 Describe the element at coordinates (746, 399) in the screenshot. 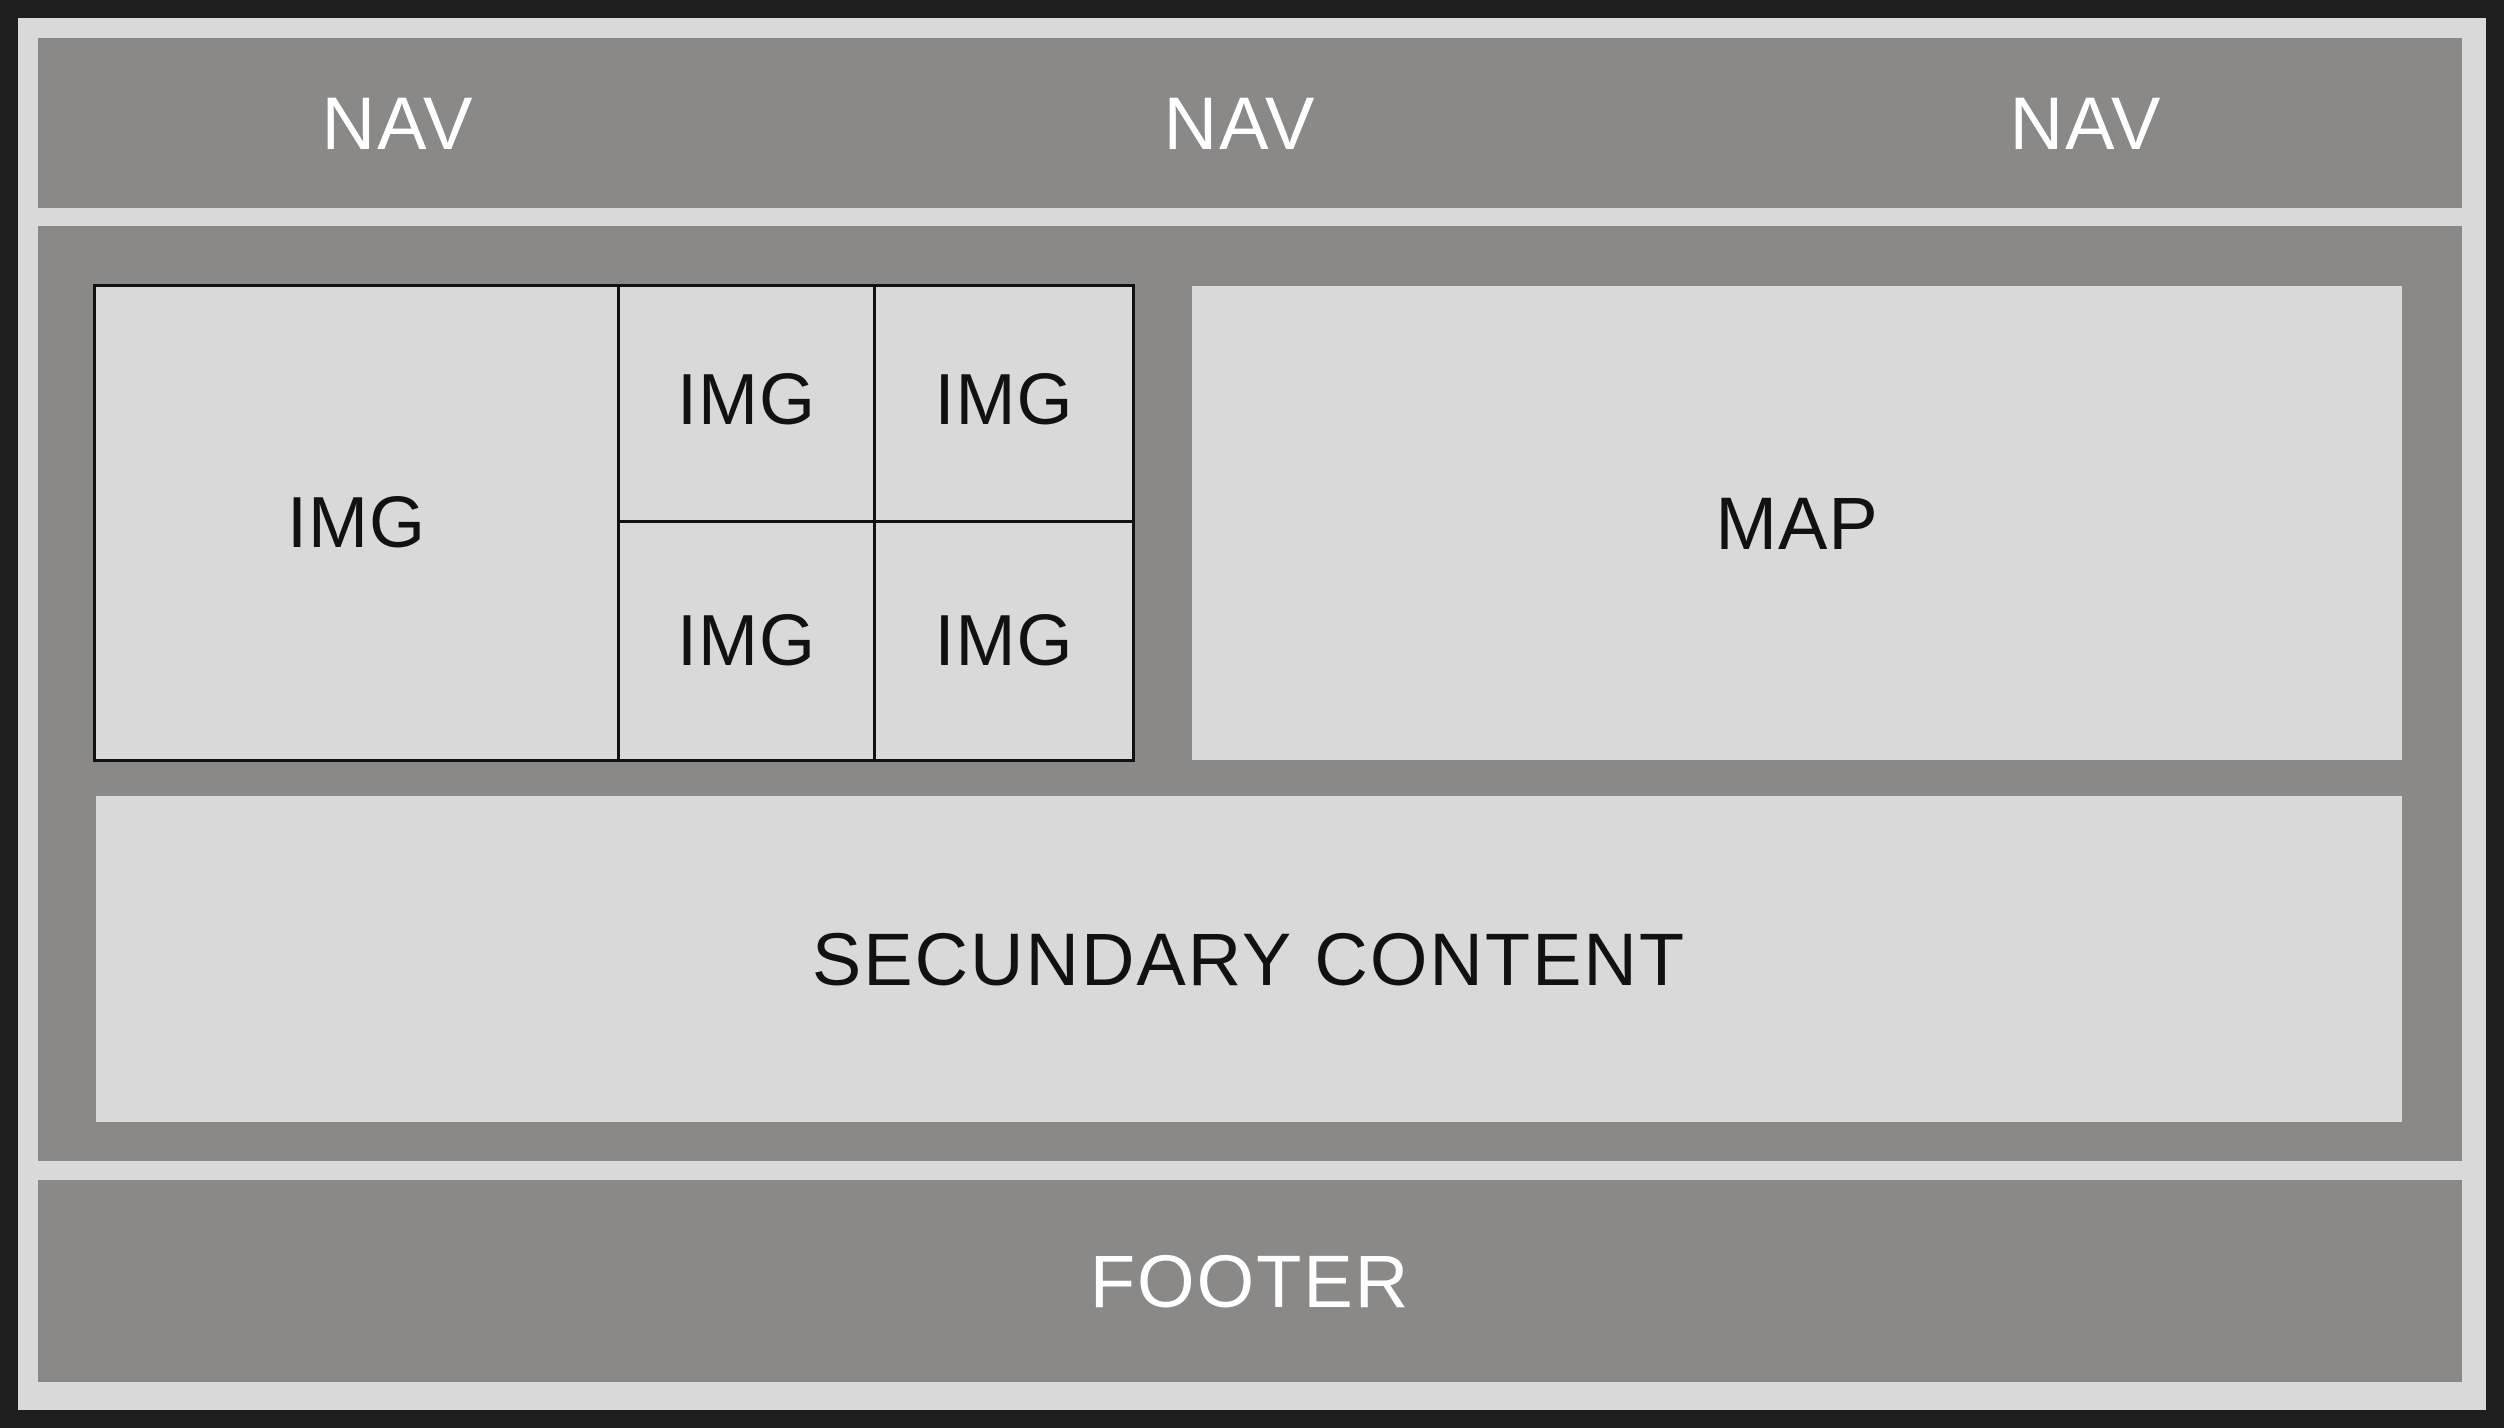

I see `gallery-image-thumb-1-label: IMG` at that location.